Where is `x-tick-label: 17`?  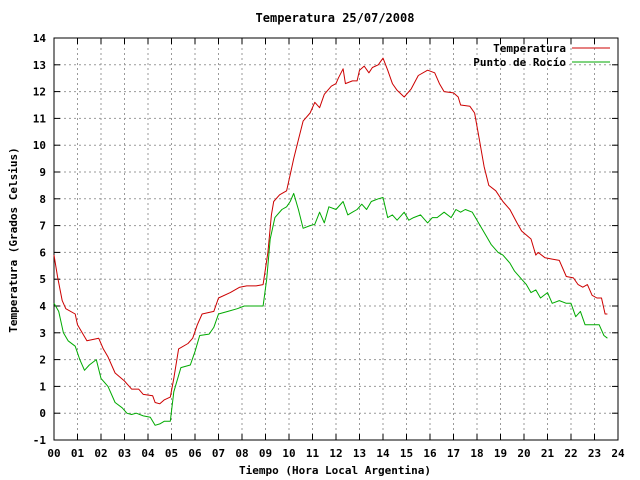 x-tick-label: 17 is located at coordinates (453, 453).